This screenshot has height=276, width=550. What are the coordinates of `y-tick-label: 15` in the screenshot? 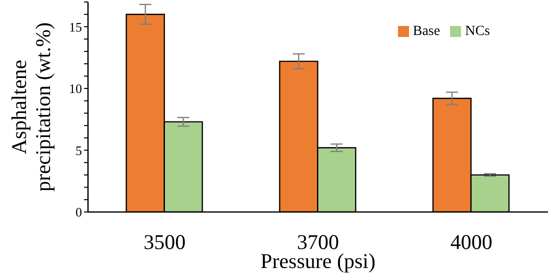 It's located at (75, 26).